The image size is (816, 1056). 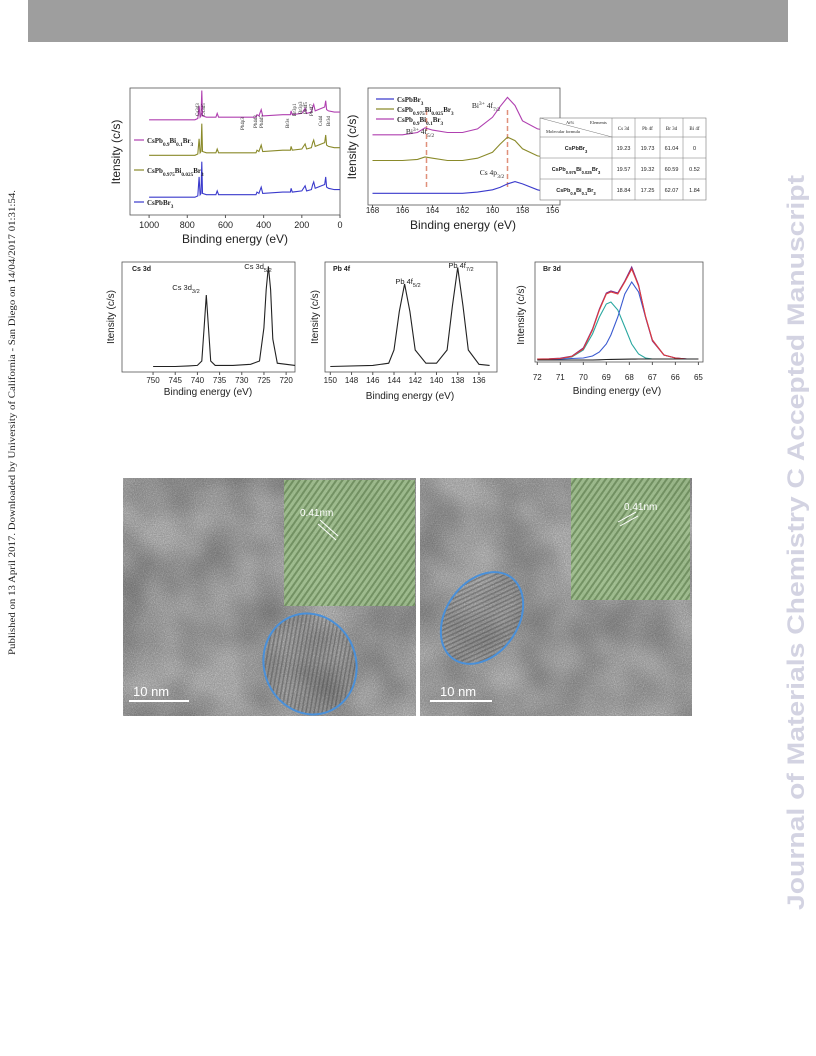 What do you see at coordinates (264, 380) in the screenshot?
I see `x-tick-label: 725` at bounding box center [264, 380].